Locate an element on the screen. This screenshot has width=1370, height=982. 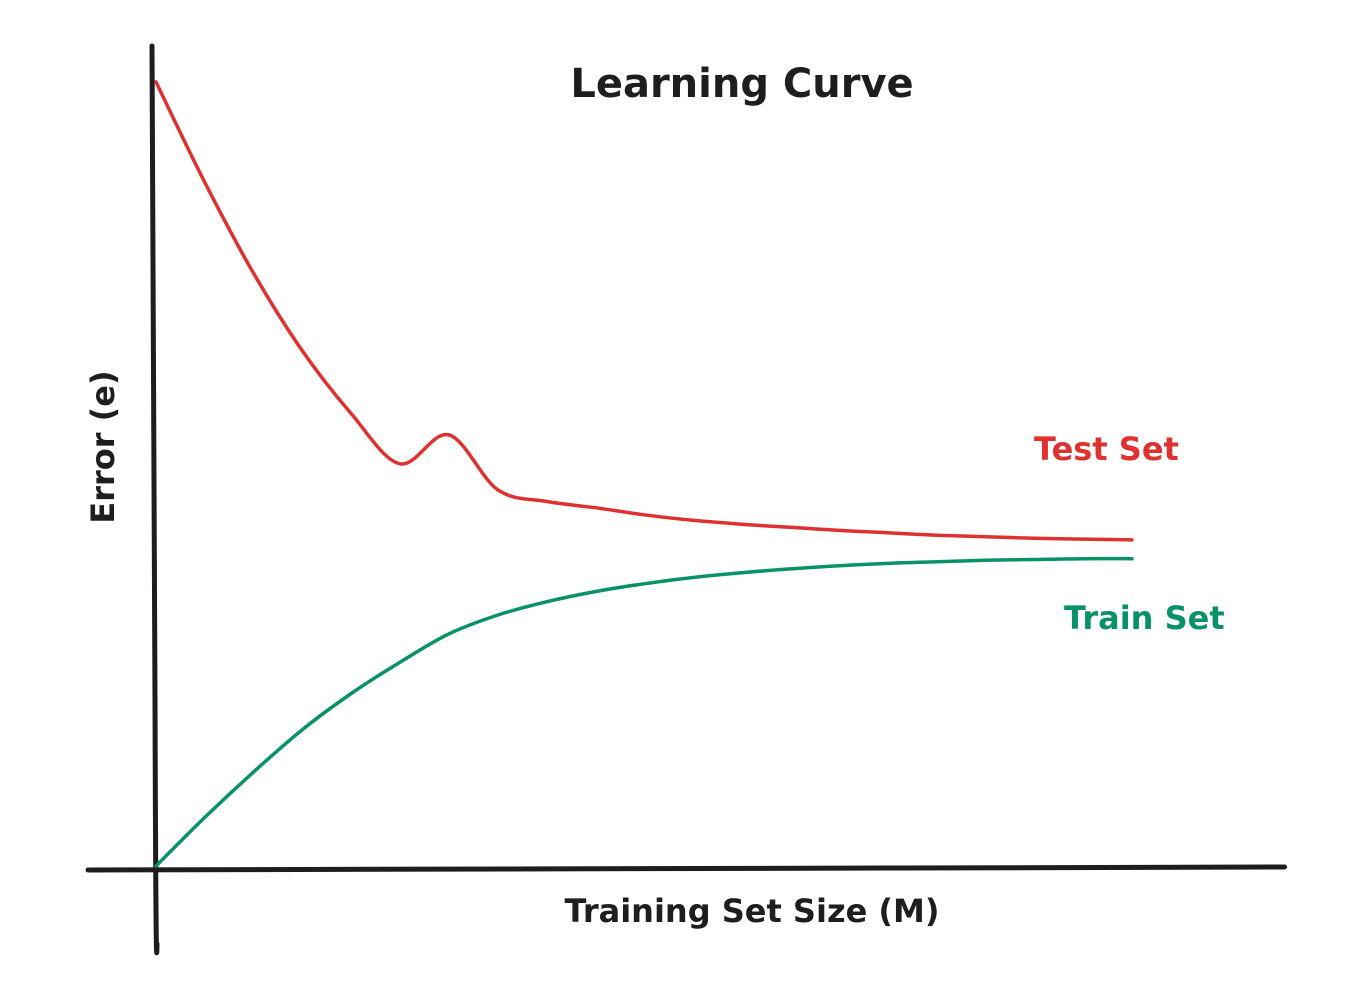
y-axis-label: Error (e) is located at coordinates (103, 446).